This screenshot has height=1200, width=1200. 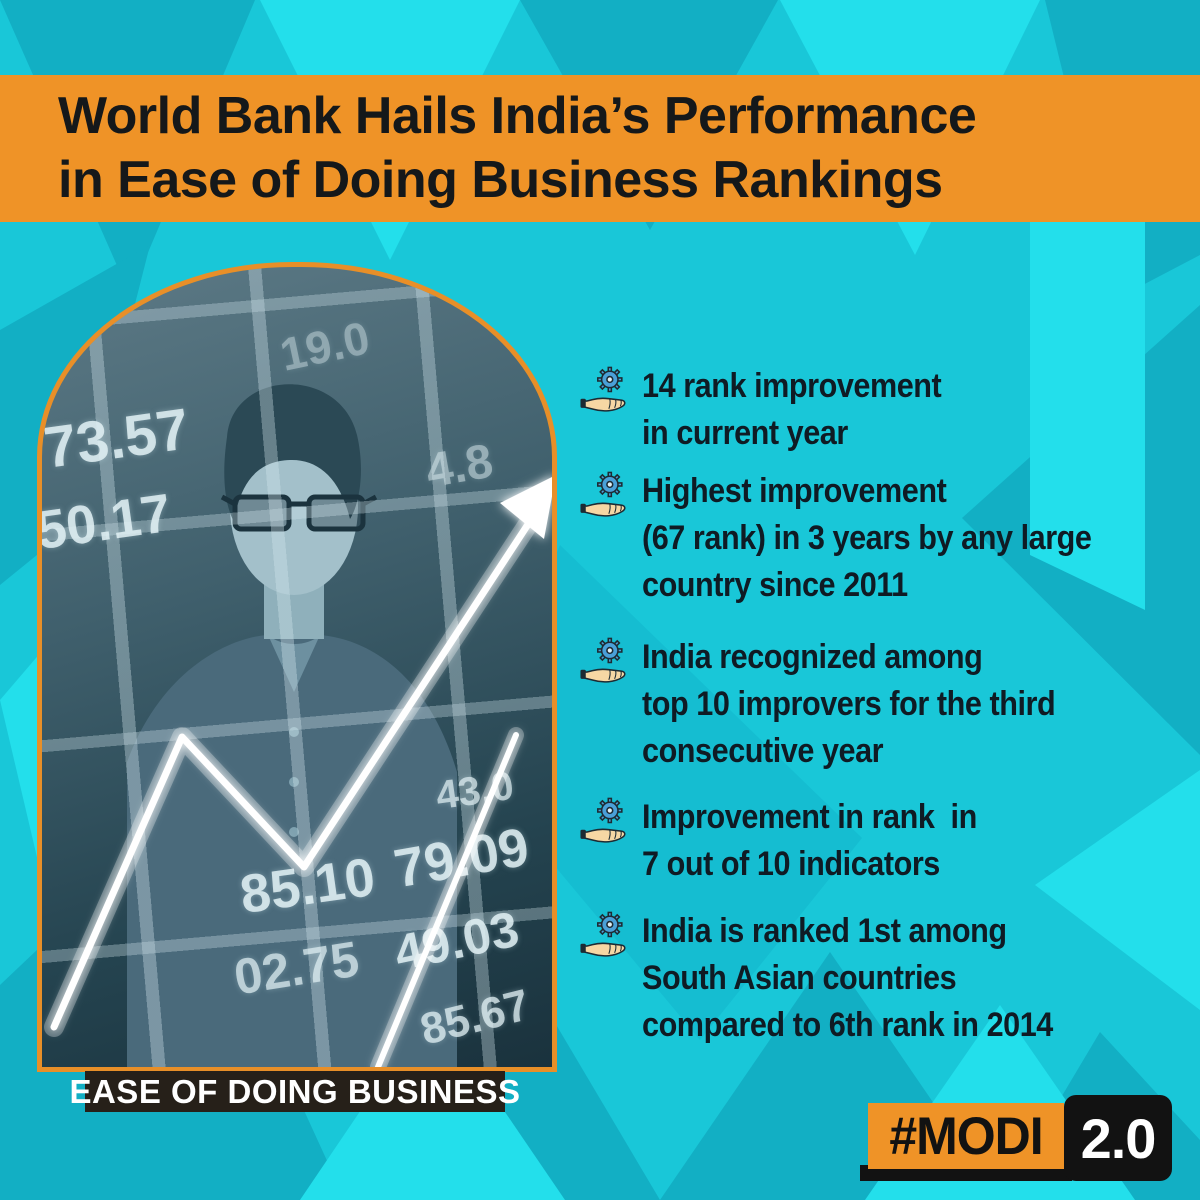 What do you see at coordinates (745, 433) in the screenshot?
I see `bullet-line: in current year` at bounding box center [745, 433].